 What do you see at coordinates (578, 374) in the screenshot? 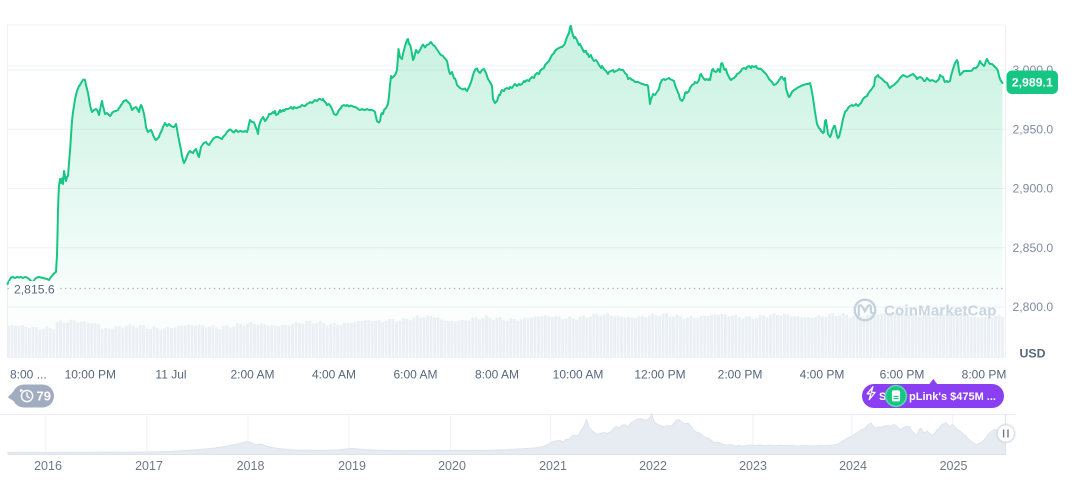
I see `svg-text: 10:00 AM` at bounding box center [578, 374].